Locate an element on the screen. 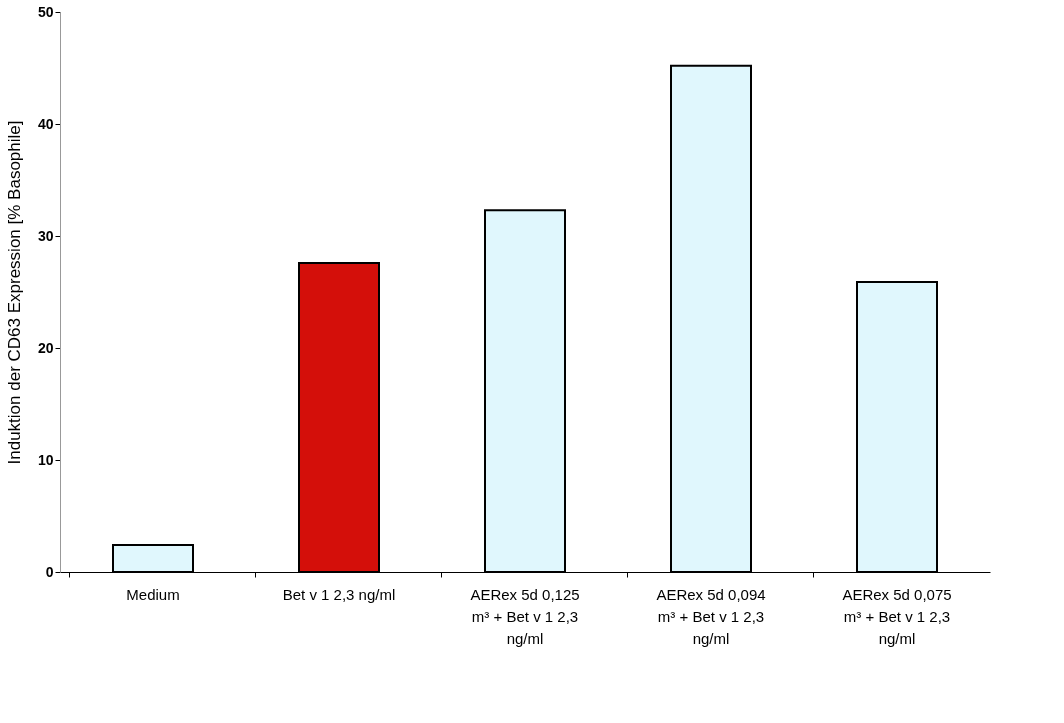 The image size is (1064, 723). x-tick-label: AERex 5d 0,125 m³ + Bet v 1 2,3 ng/ml is located at coordinates (525, 616).